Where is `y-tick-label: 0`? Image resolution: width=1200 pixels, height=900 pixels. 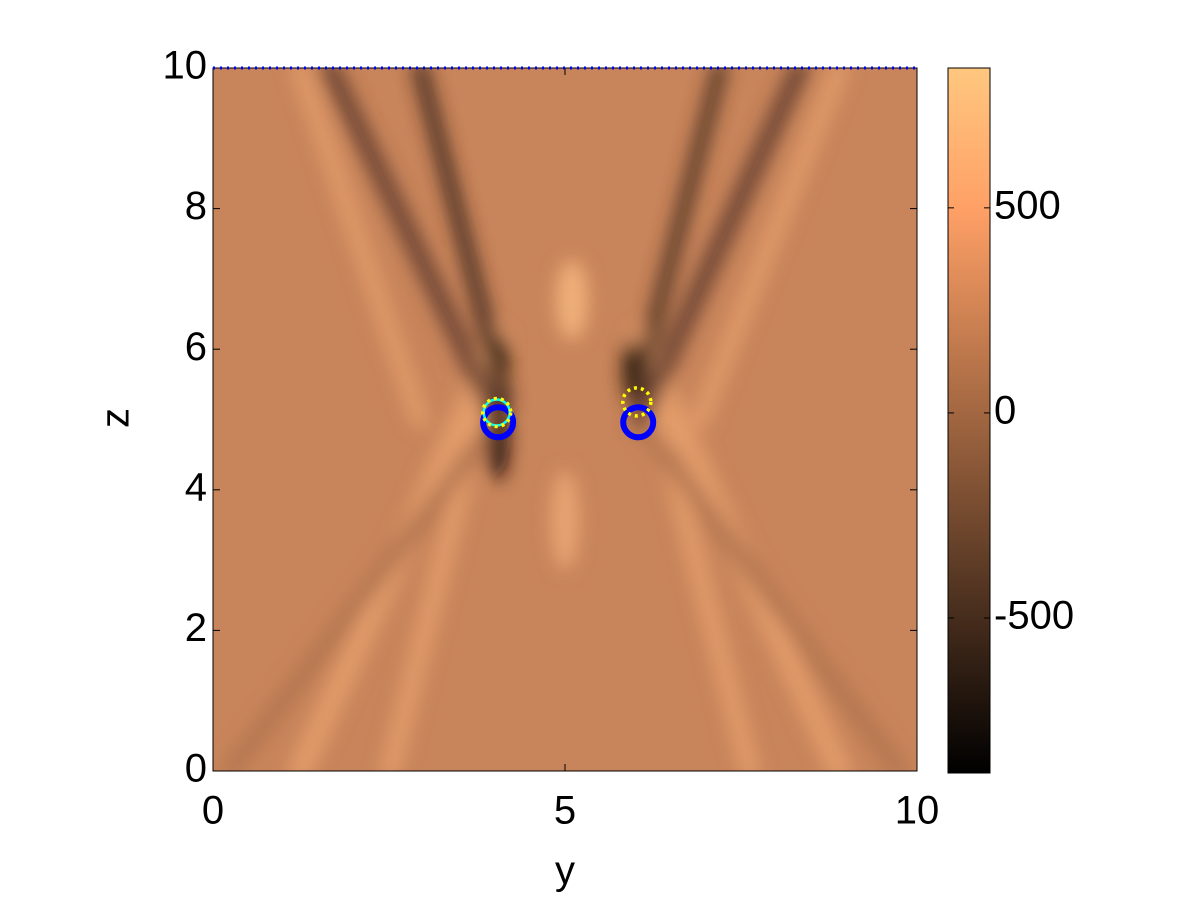
y-tick-label: 0 is located at coordinates (196, 769).